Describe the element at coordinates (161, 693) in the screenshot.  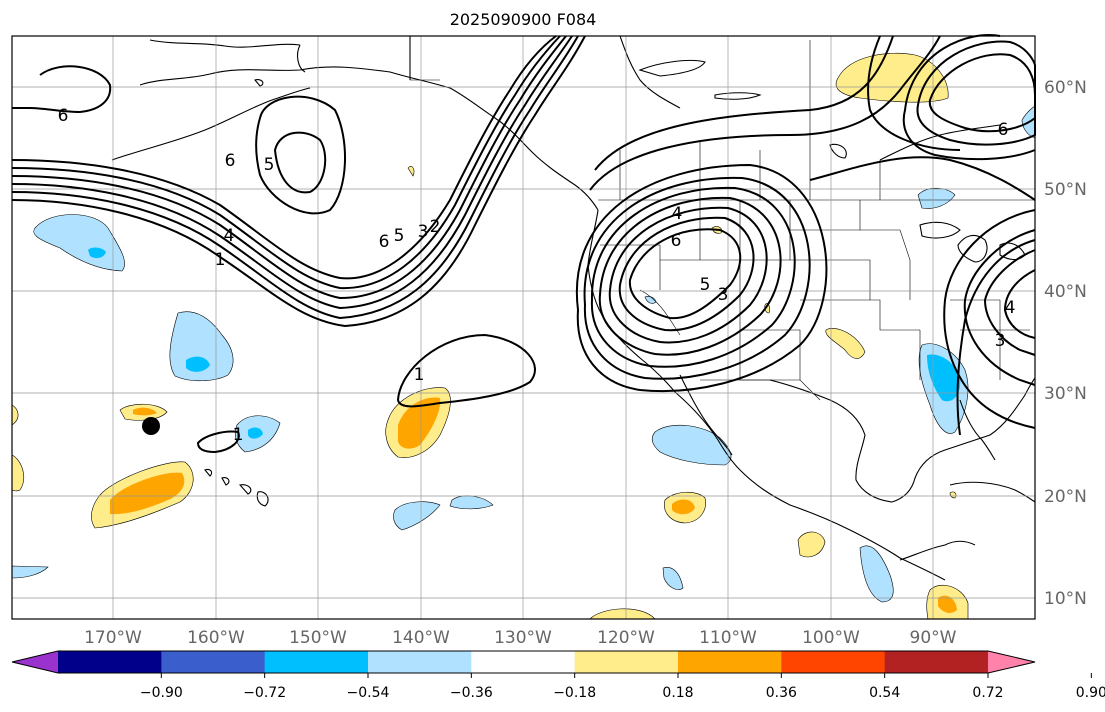
I see `colorbar-tick-label: −0.90` at that location.